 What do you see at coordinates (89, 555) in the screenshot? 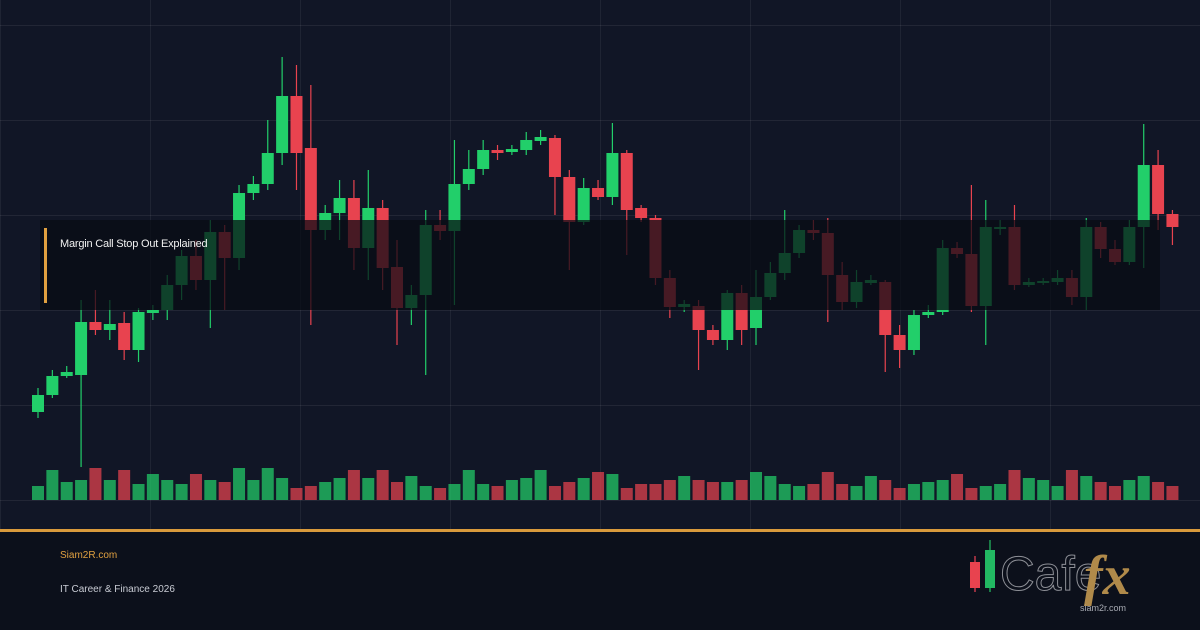
I see `site: Siam2R.com` at bounding box center [89, 555].